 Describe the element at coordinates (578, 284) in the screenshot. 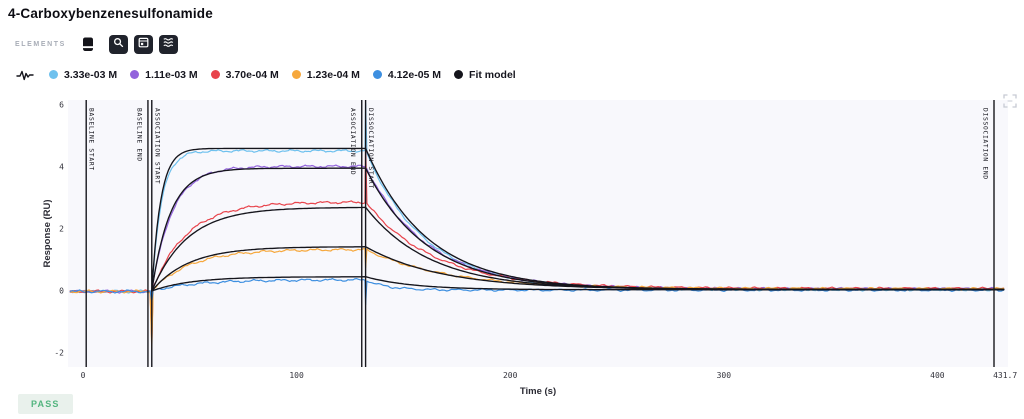

I see `fit-curve-4.12e-05M` at that location.